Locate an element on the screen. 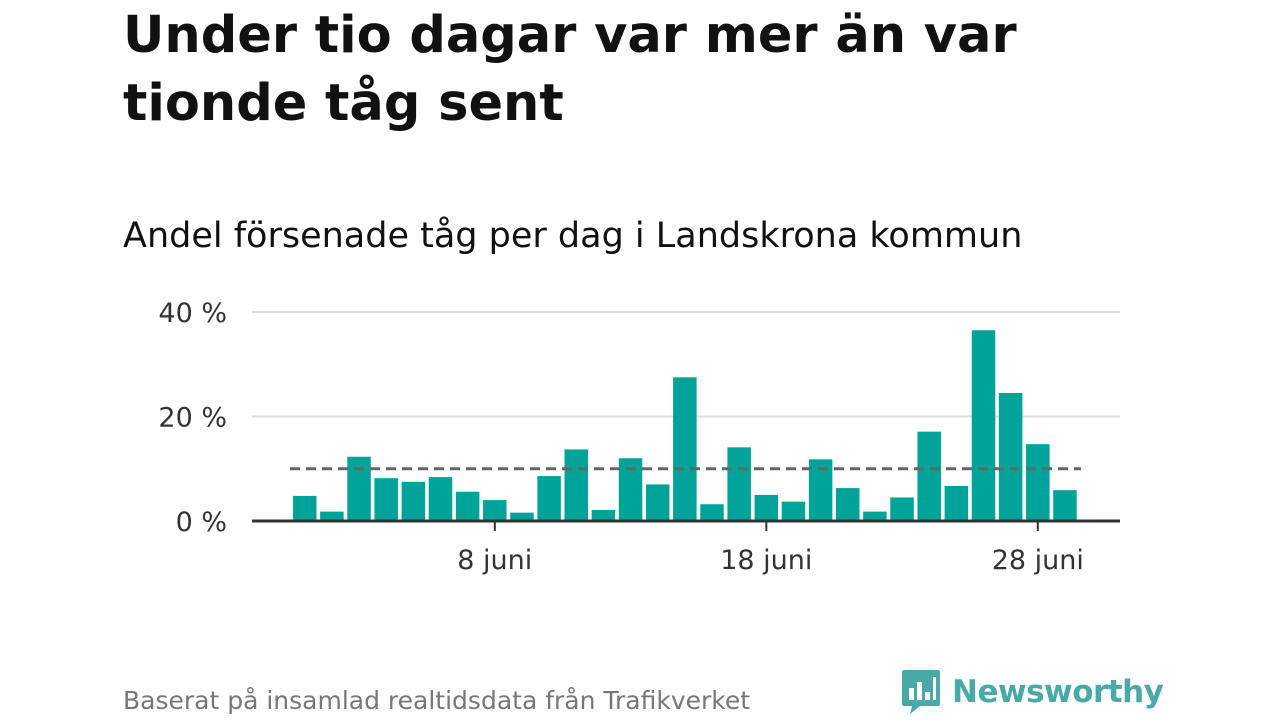 This screenshot has height=720, width=1280. bar-chart-speech-bubble-icon is located at coordinates (921, 692).